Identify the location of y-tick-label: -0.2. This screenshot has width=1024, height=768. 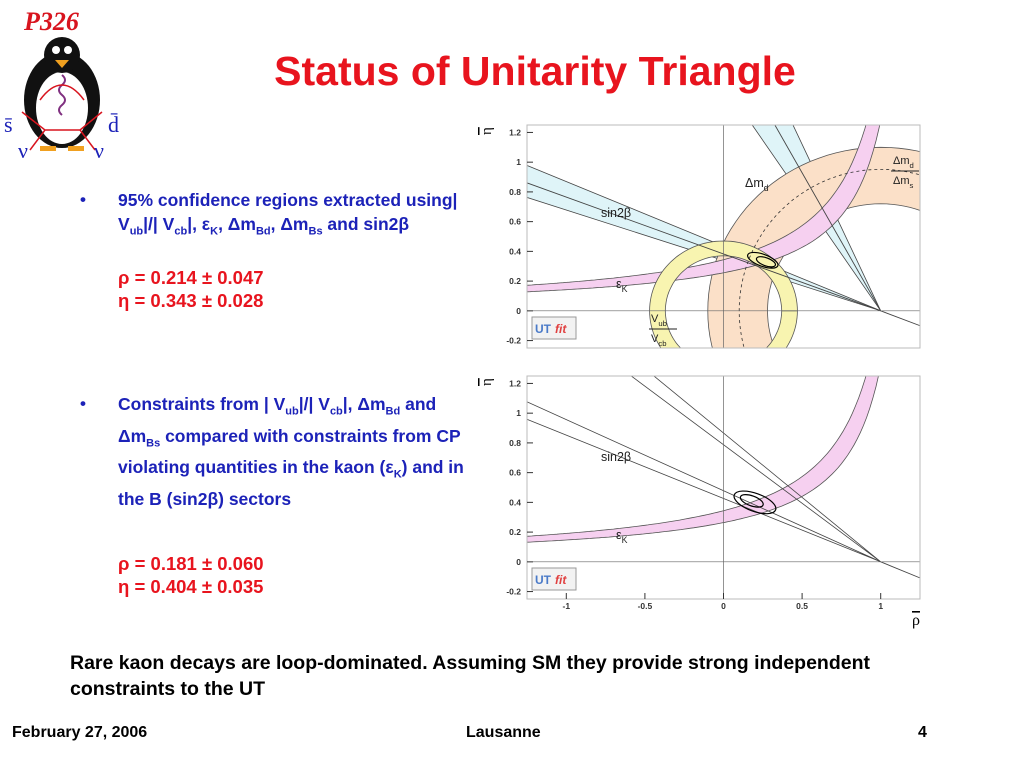
(513, 592).